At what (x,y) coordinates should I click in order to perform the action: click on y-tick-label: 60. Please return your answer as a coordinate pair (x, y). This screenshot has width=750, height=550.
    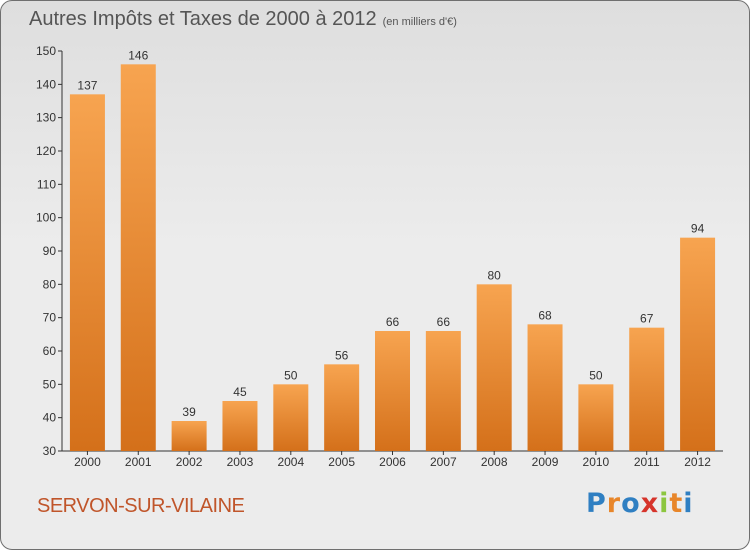
    Looking at the image, I should click on (50, 351).